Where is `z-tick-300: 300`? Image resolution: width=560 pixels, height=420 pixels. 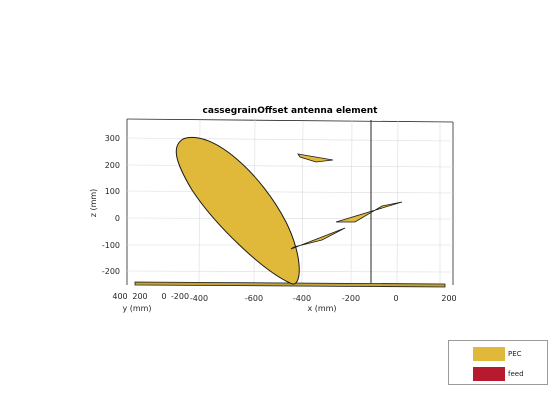
z-tick-300: 300 is located at coordinates (112, 138).